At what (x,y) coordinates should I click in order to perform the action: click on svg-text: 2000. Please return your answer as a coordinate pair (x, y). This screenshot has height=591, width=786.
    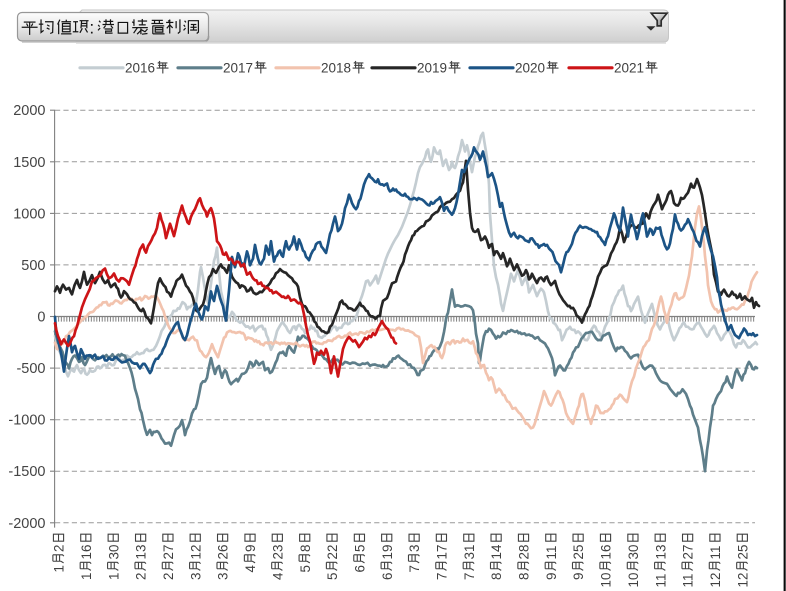
    Looking at the image, I should click on (29, 111).